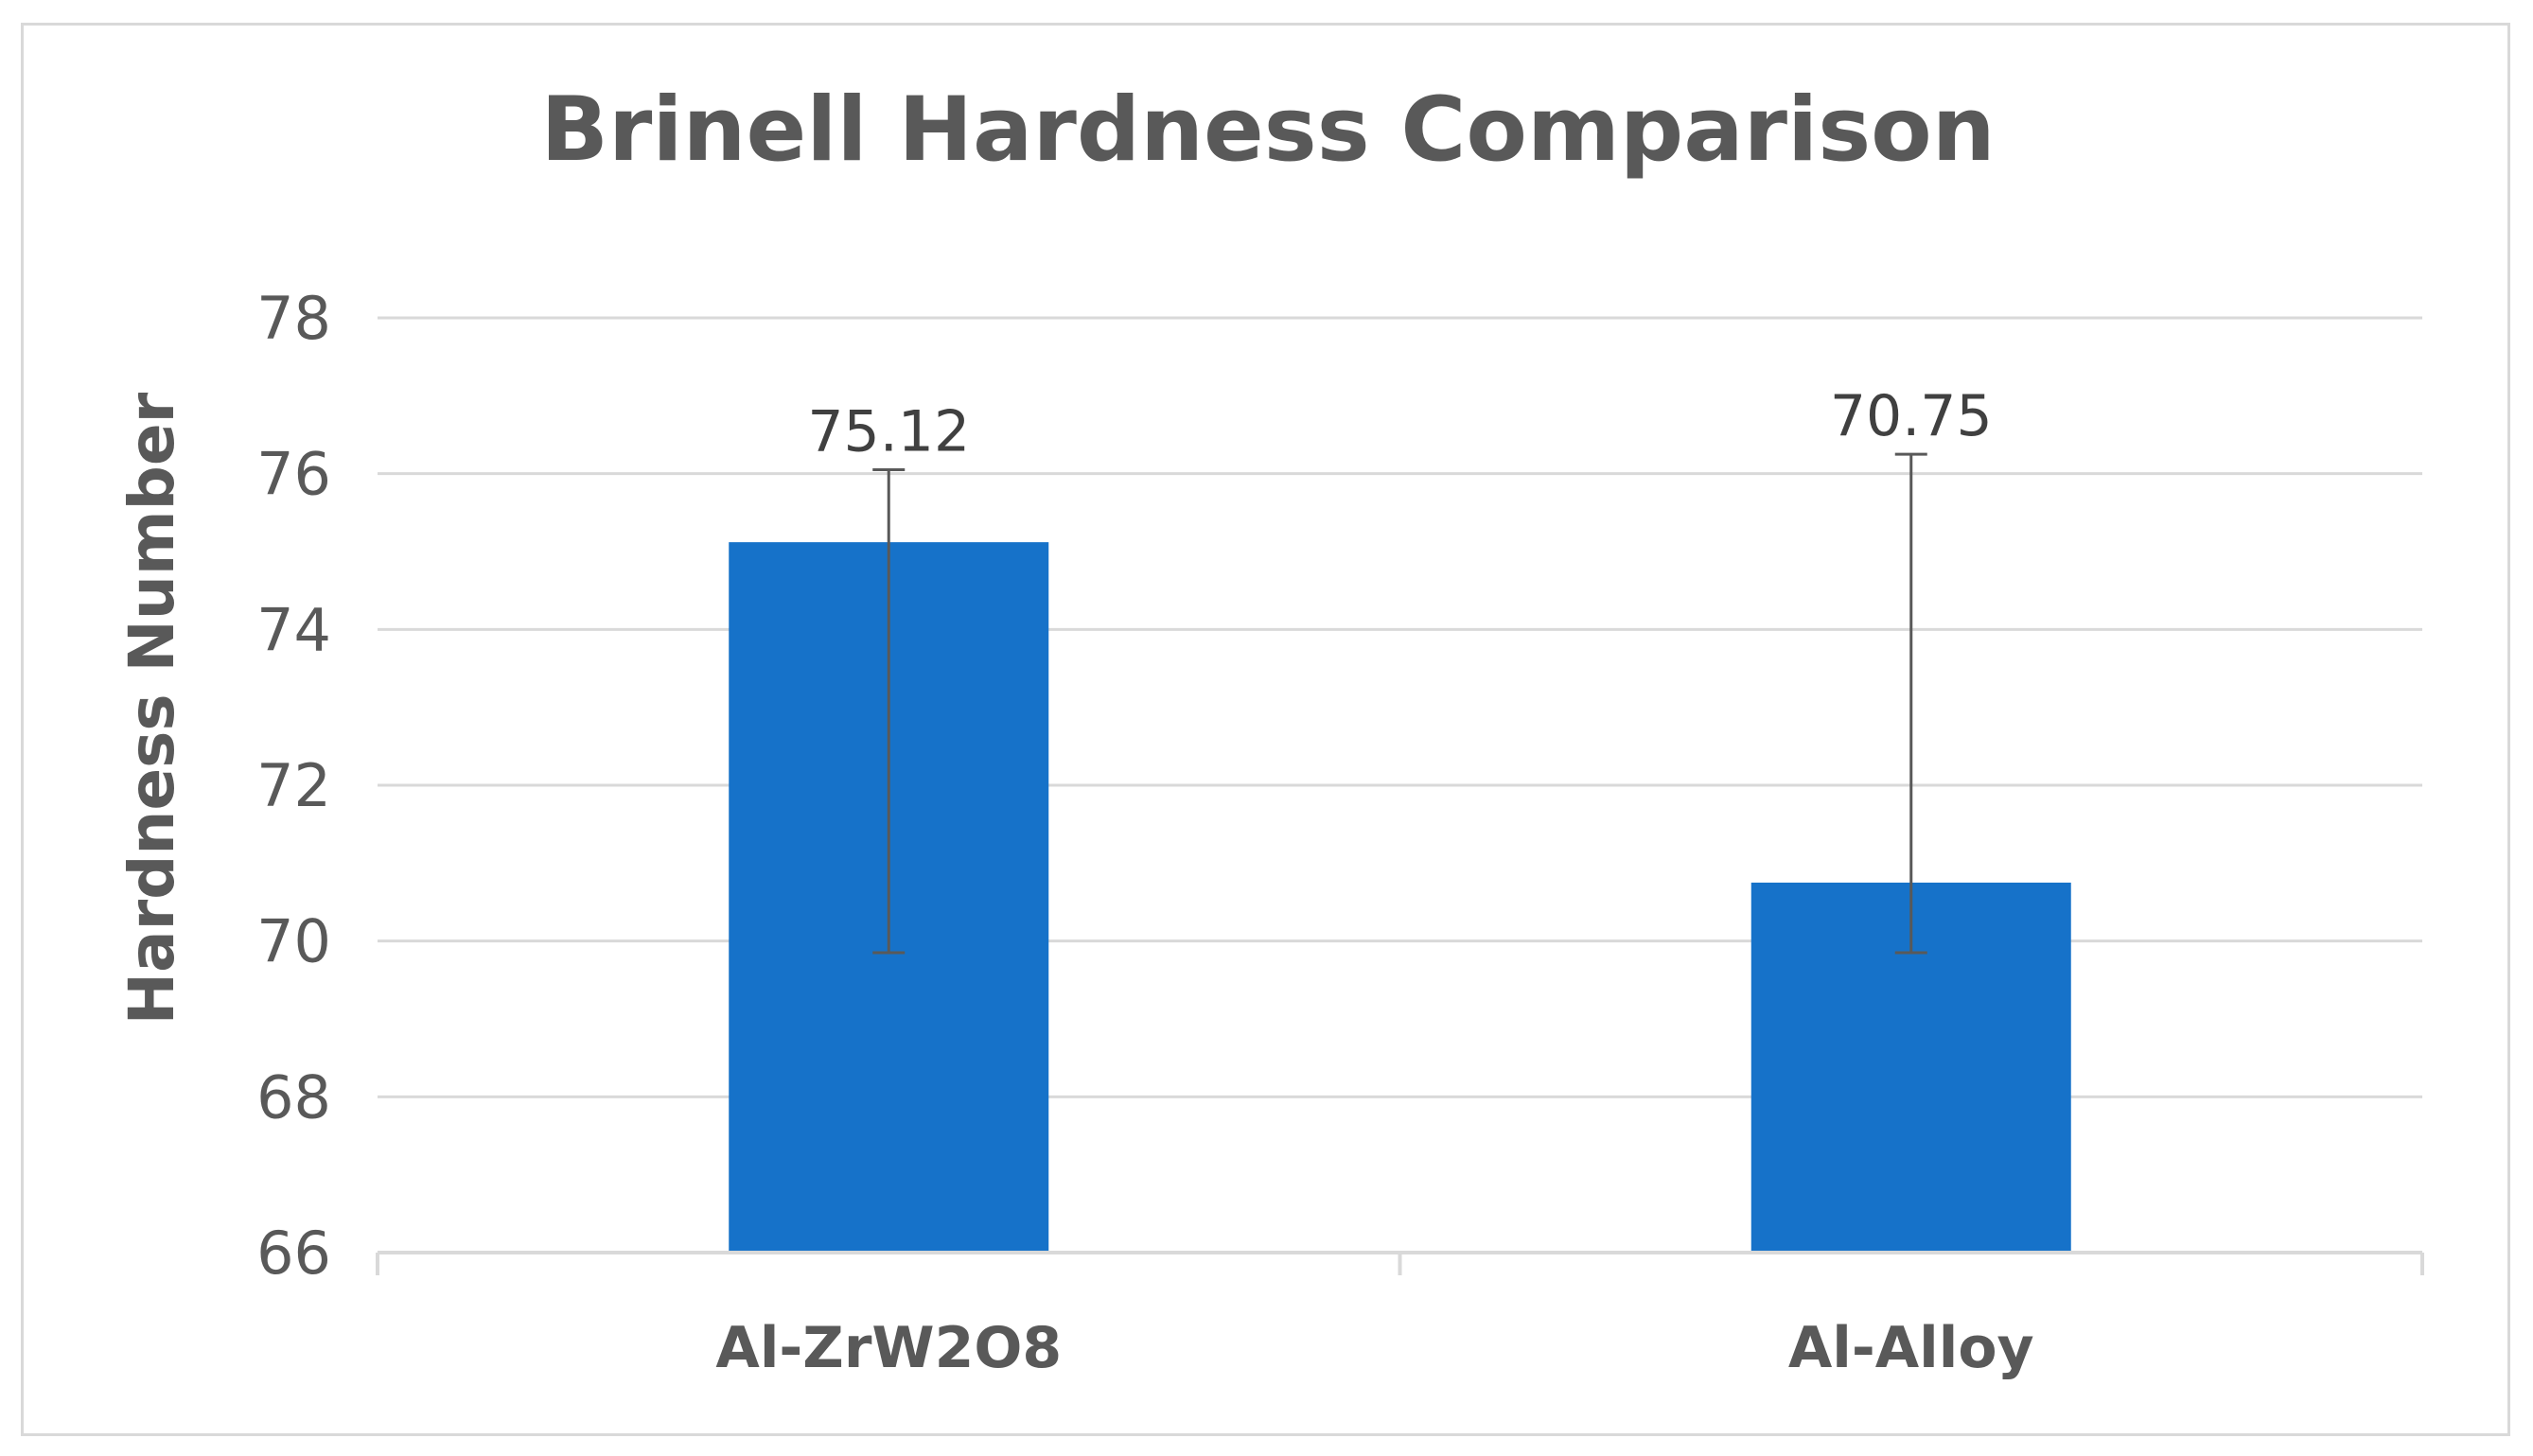  I want to click on error-bars, so click(1399, 703).